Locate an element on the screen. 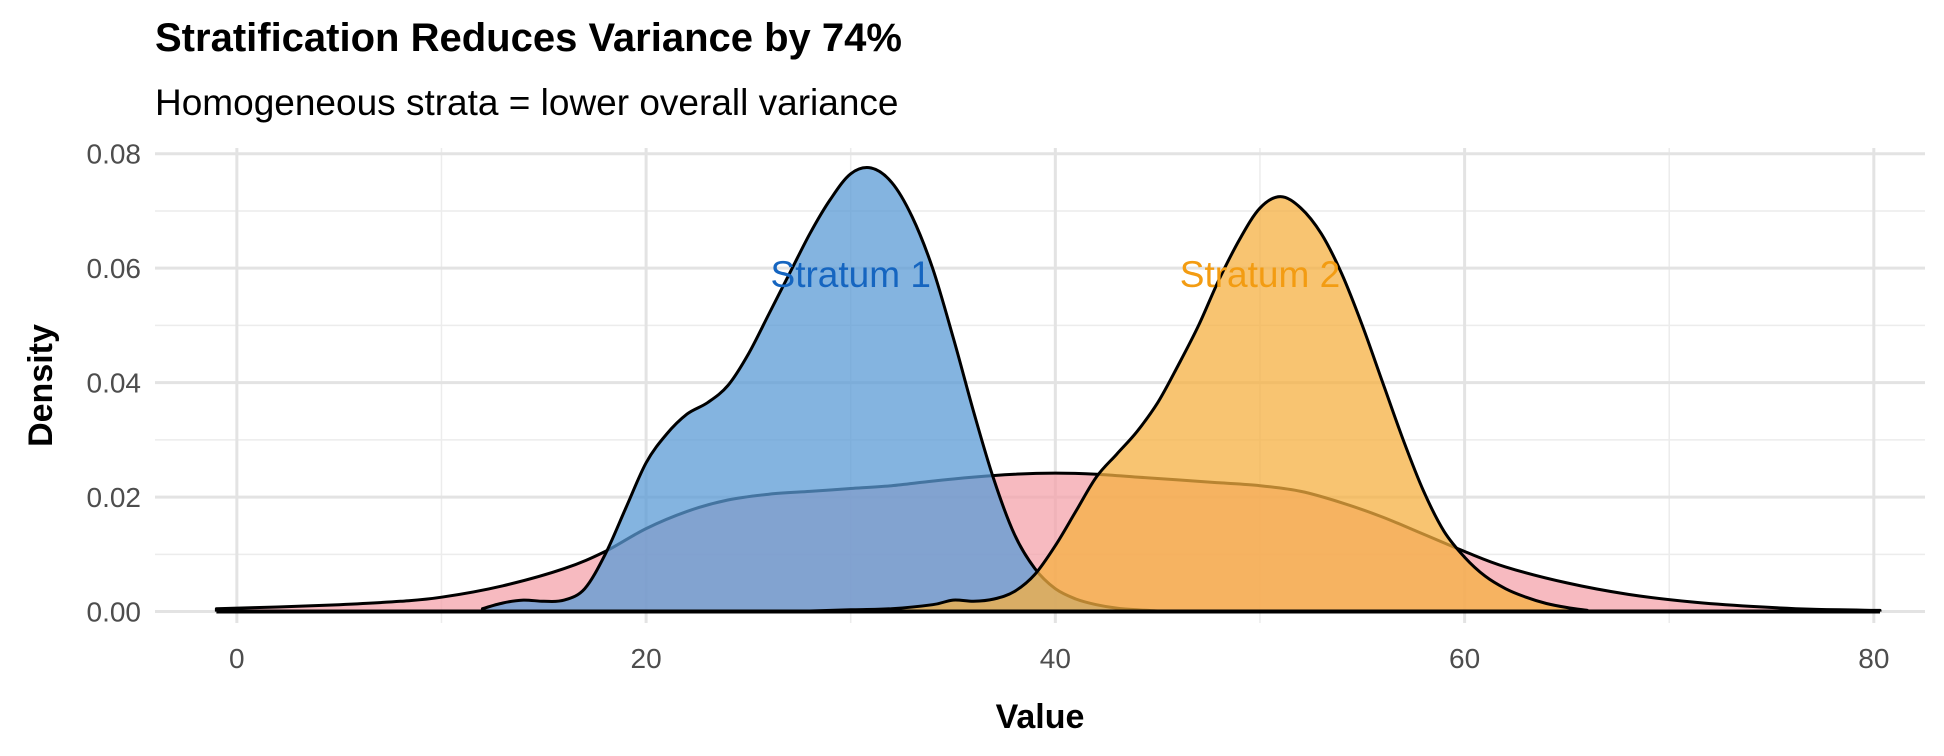 The height and width of the screenshot is (756, 1944). x-tick-label-4: 80 is located at coordinates (1873, 658).